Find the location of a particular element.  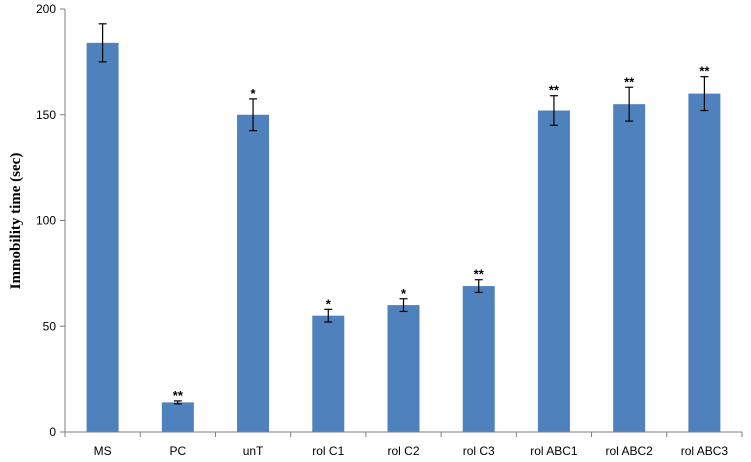

y-tick-label: 200 is located at coordinates (46, 9).